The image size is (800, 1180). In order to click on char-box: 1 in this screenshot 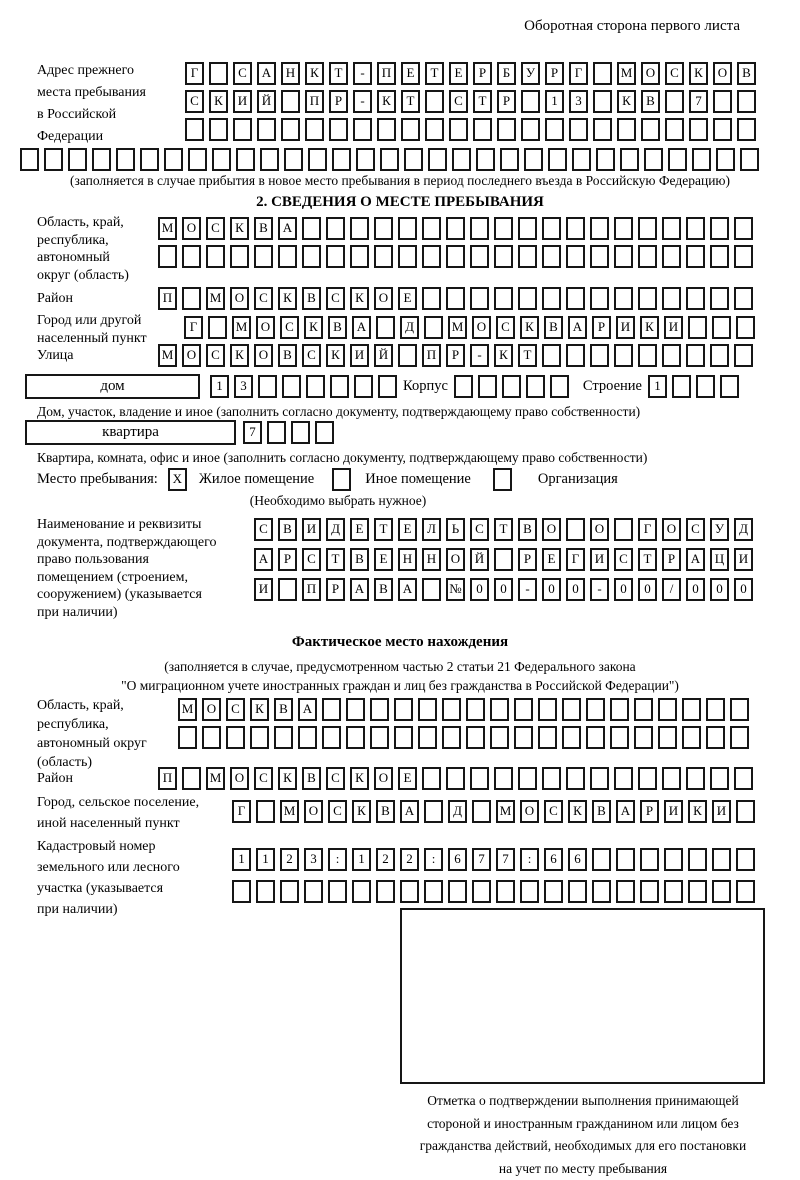, I will do `click(361, 859)`.